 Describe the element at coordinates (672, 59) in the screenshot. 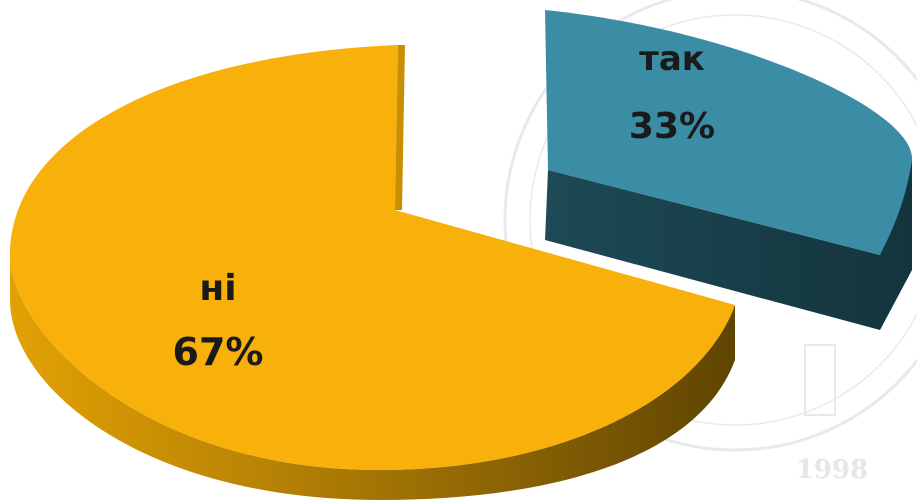

I see `slice-tak-label: так` at that location.